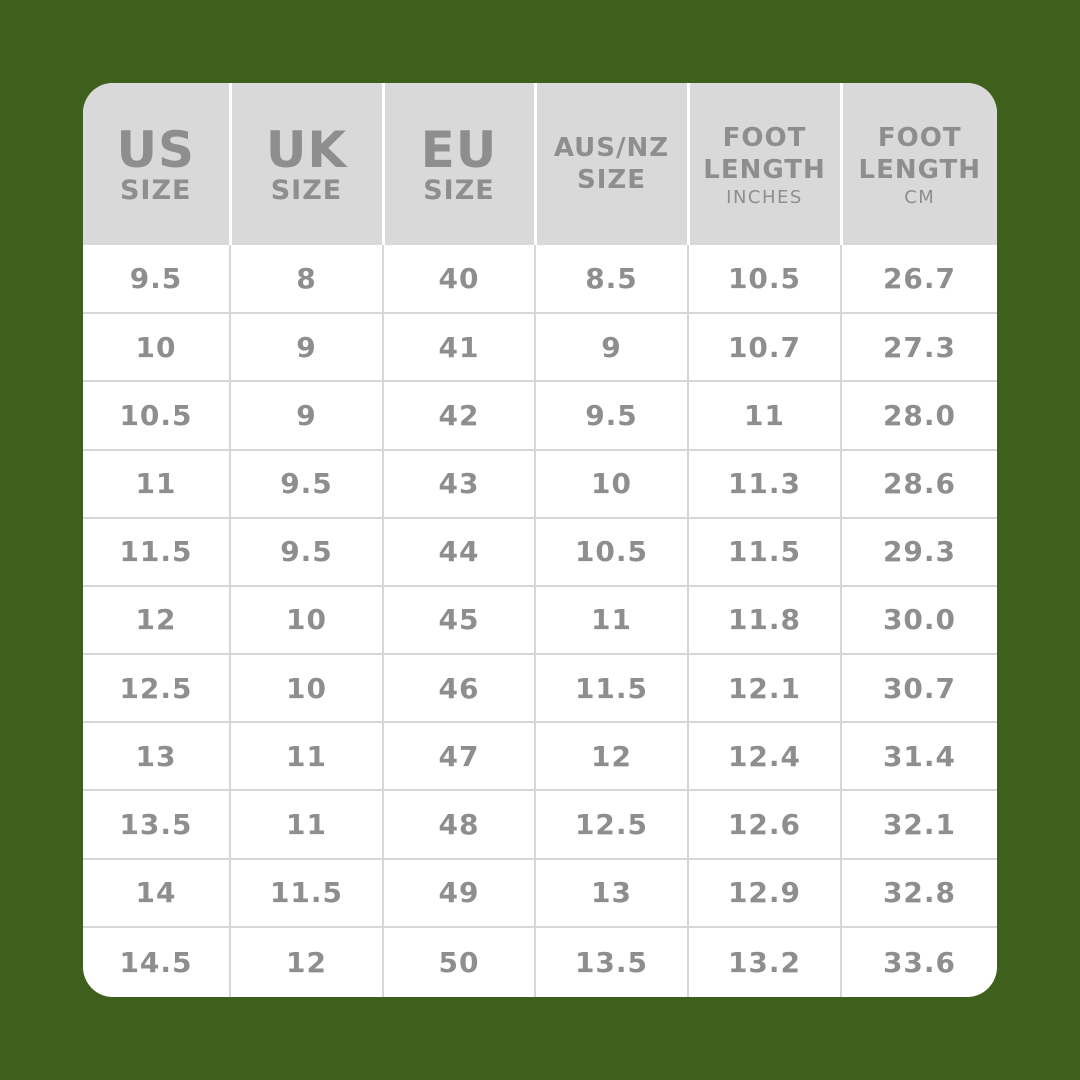 This screenshot has width=1080, height=1080. I want to click on table-row: 13 11 47 12 12.4 31.4, so click(540, 757).